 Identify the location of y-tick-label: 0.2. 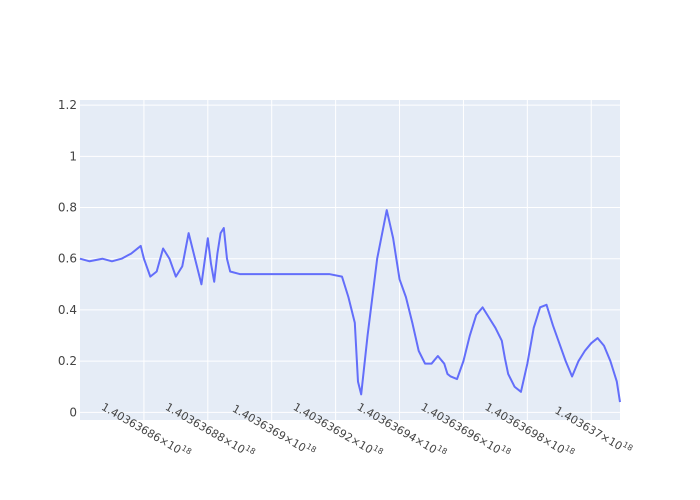
(67, 361).